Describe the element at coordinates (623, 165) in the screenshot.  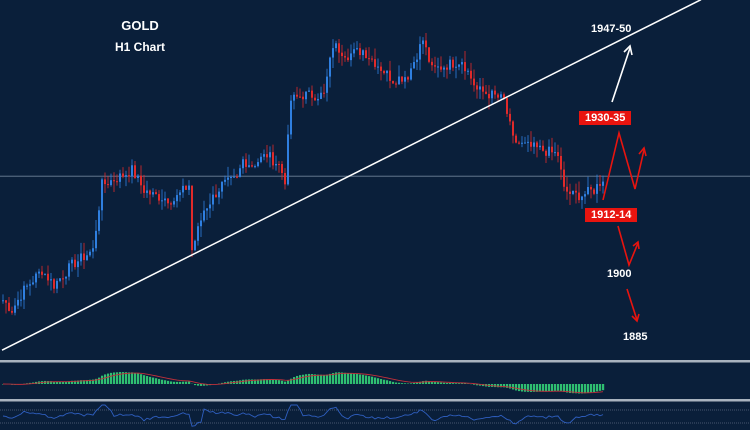
I see `projection-zigzag` at that location.